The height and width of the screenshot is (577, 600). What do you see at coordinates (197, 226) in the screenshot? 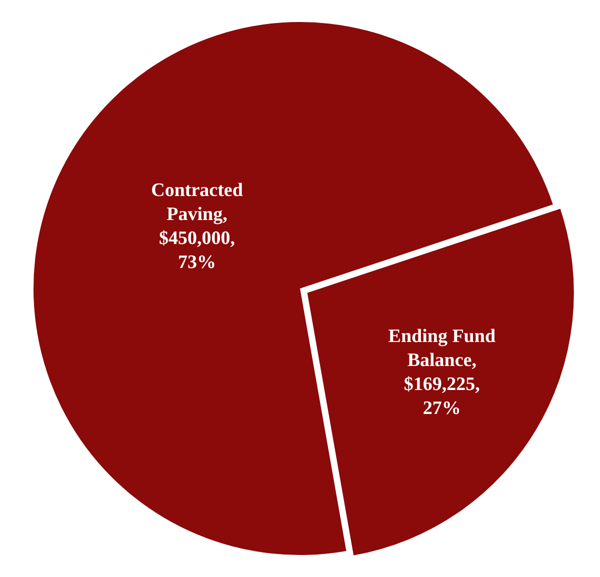
I see `slice-label: Contracted Paving, $450,000, 73%` at bounding box center [197, 226].